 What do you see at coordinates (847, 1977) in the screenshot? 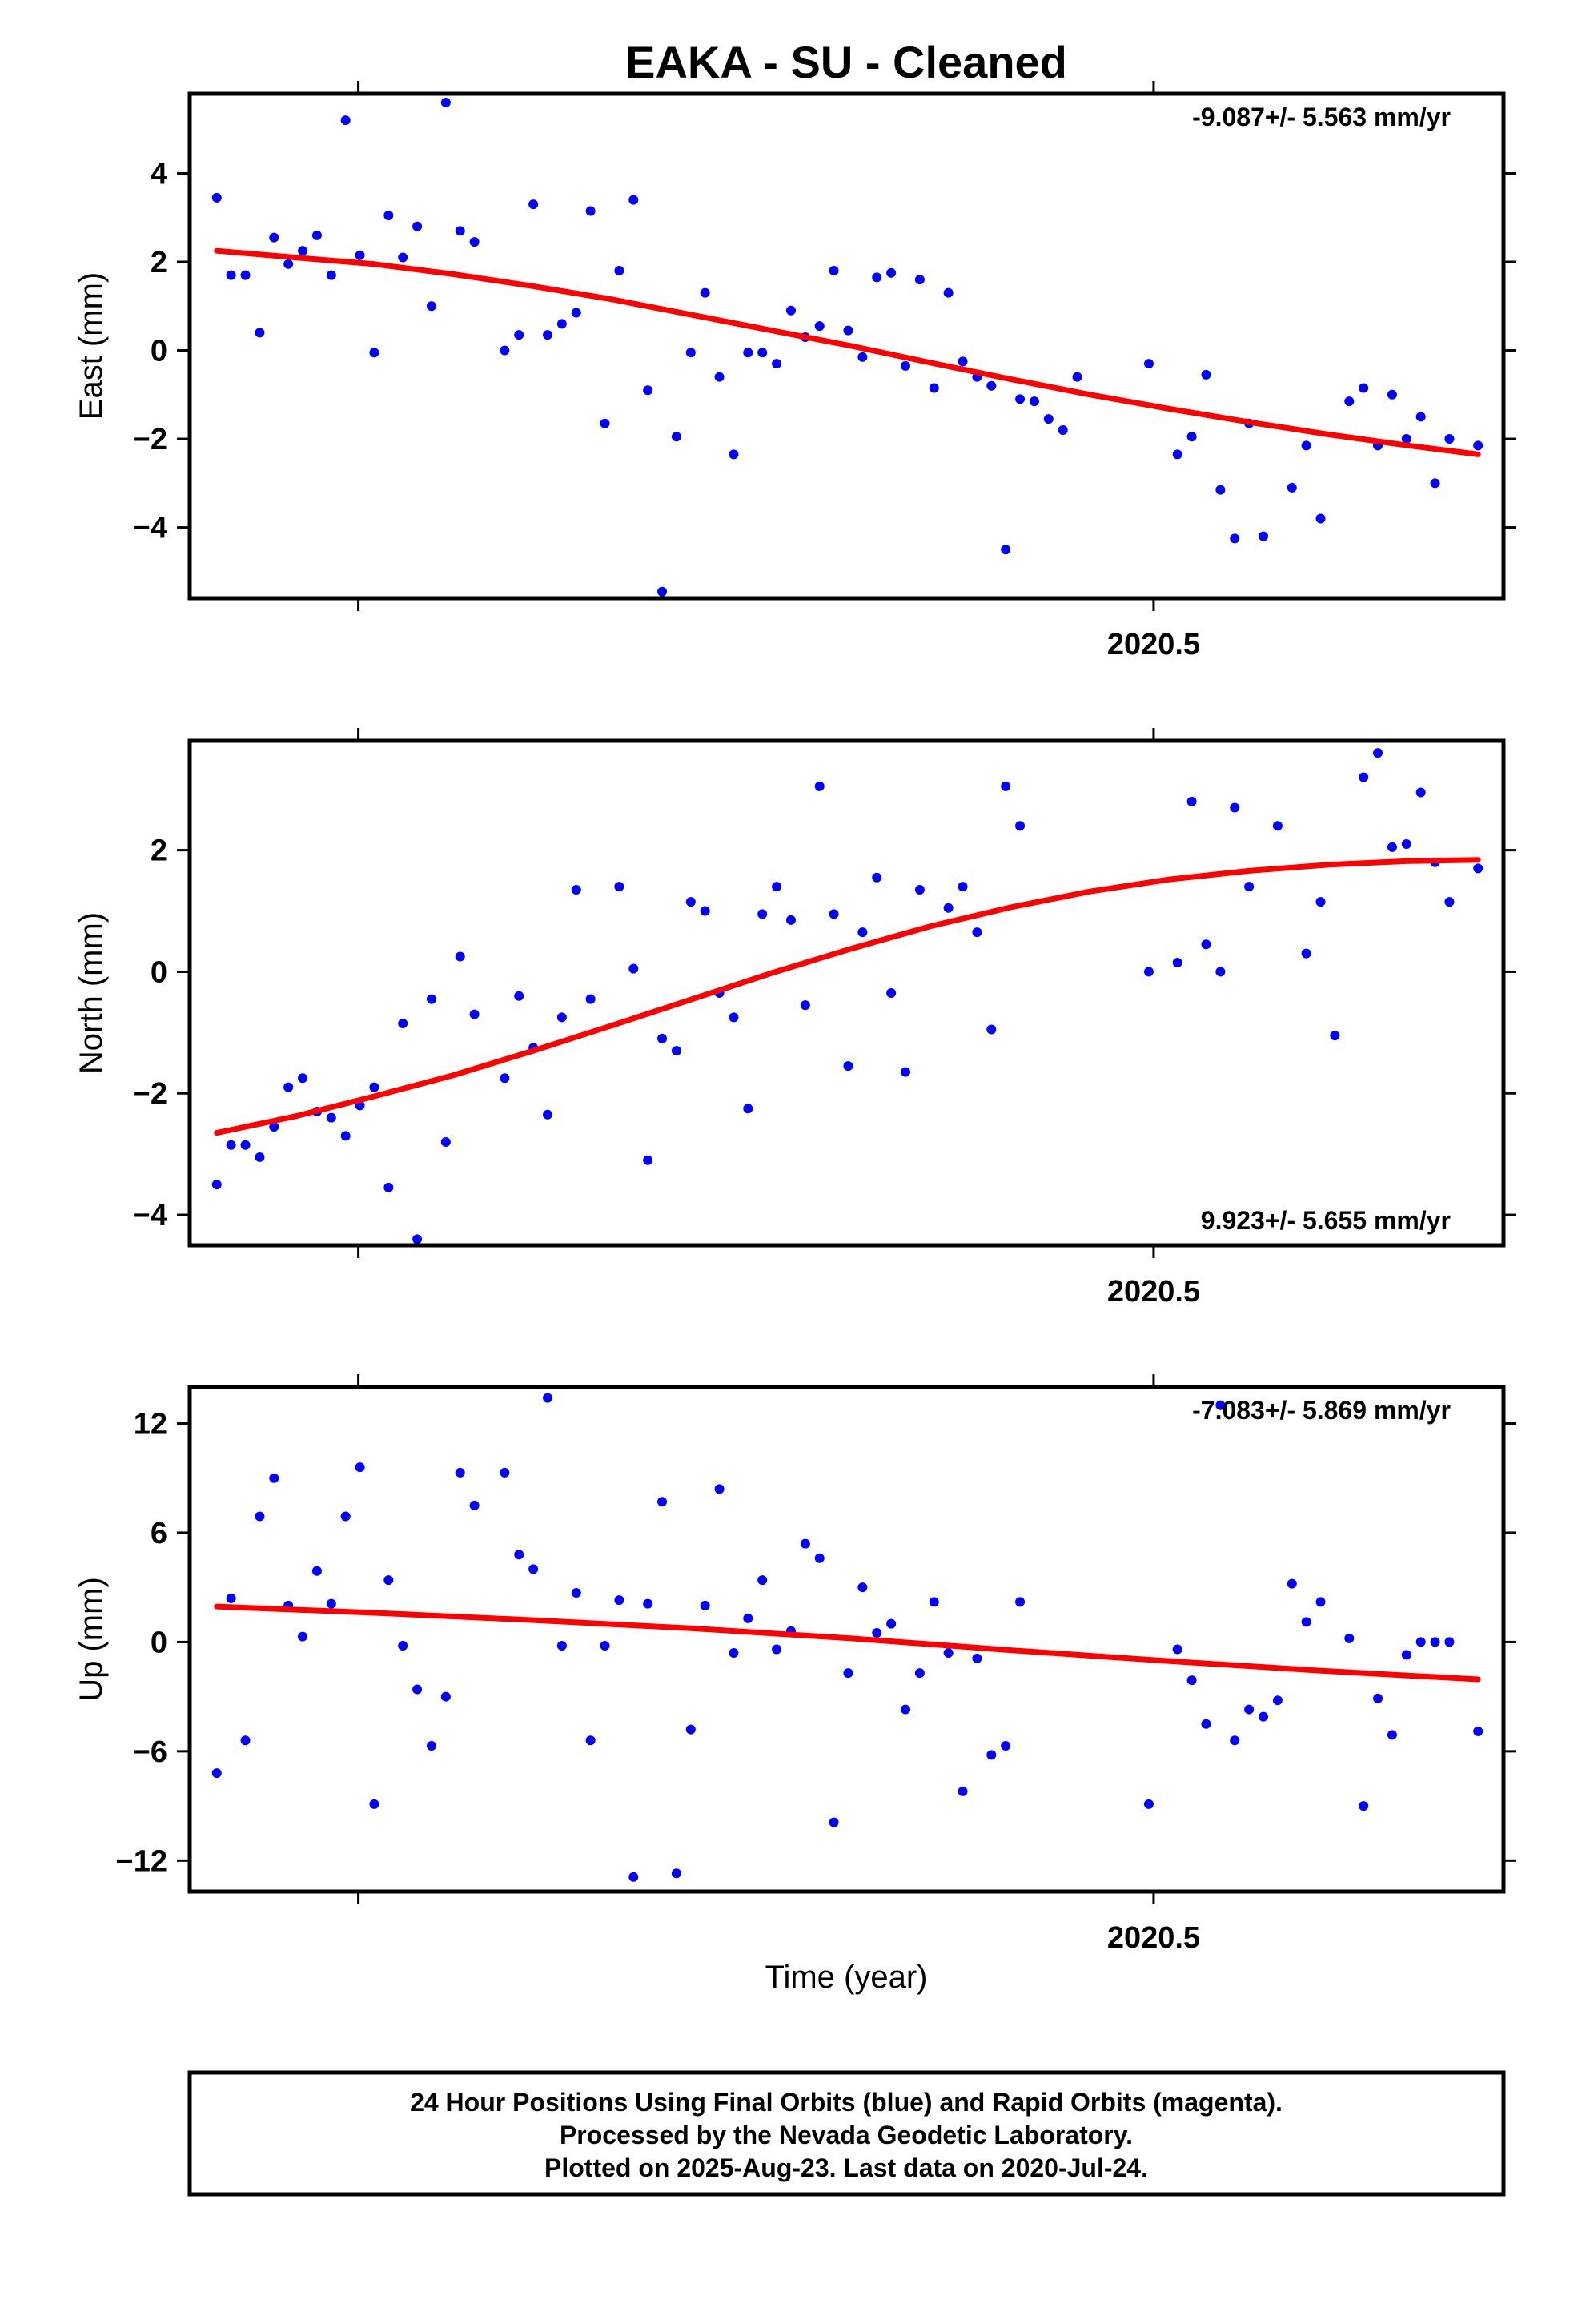
I see `x-axis-label: Time (year)` at bounding box center [847, 1977].